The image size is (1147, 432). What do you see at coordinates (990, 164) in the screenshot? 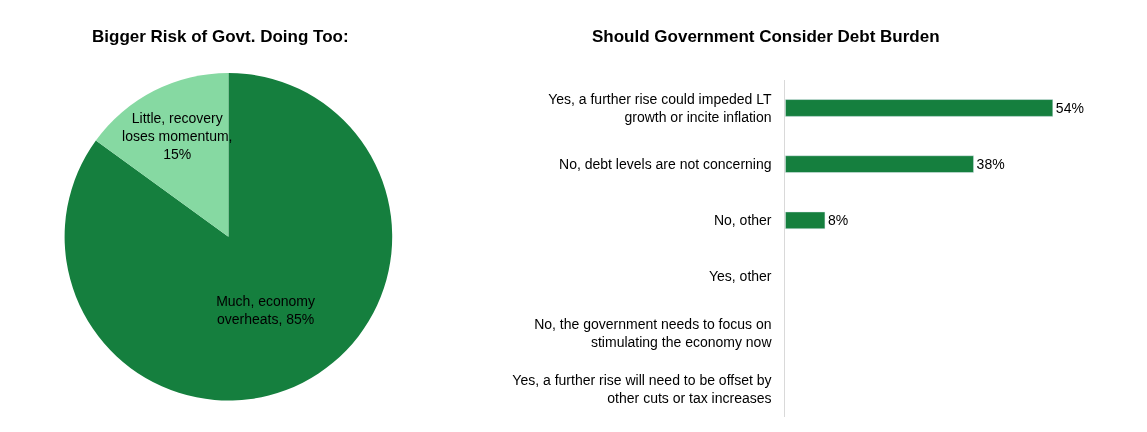
I see `data-label: 38%` at bounding box center [990, 164].